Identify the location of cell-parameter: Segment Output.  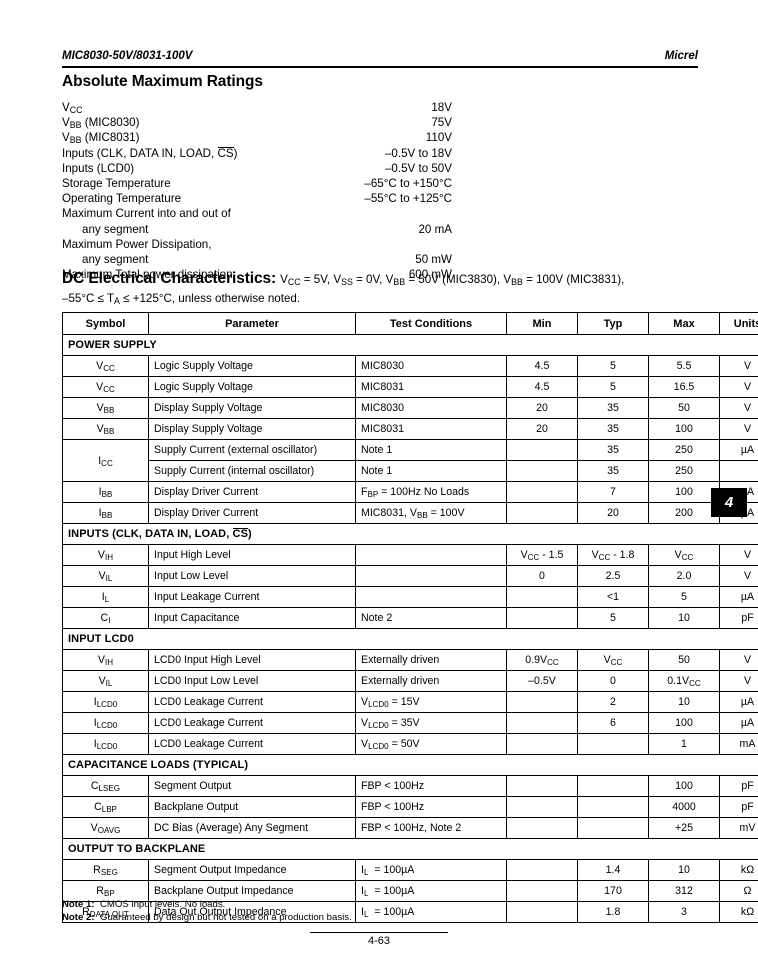
(252, 786).